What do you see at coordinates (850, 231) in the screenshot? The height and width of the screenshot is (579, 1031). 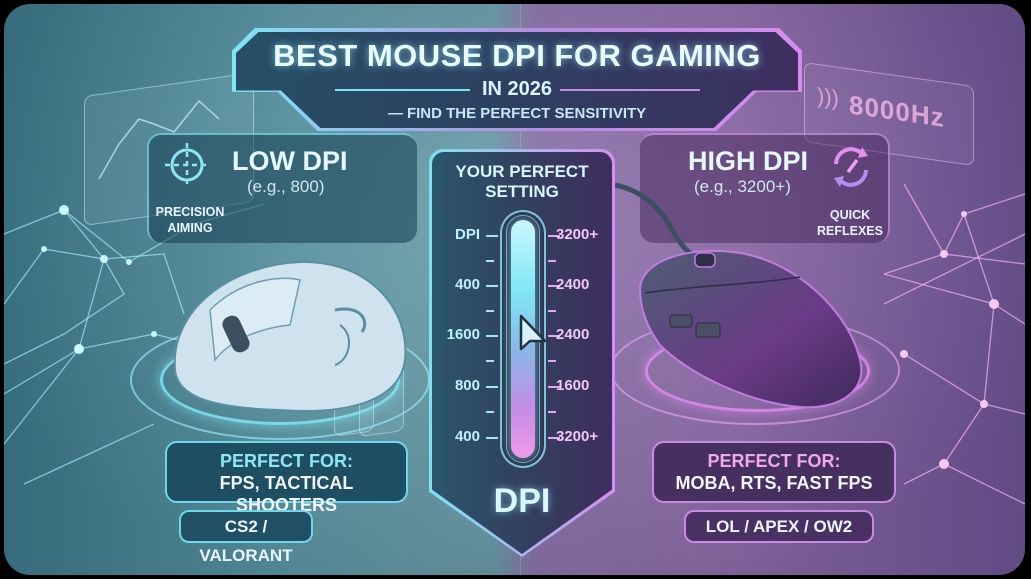 I see `caption-line-2: REFLEXES` at bounding box center [850, 231].